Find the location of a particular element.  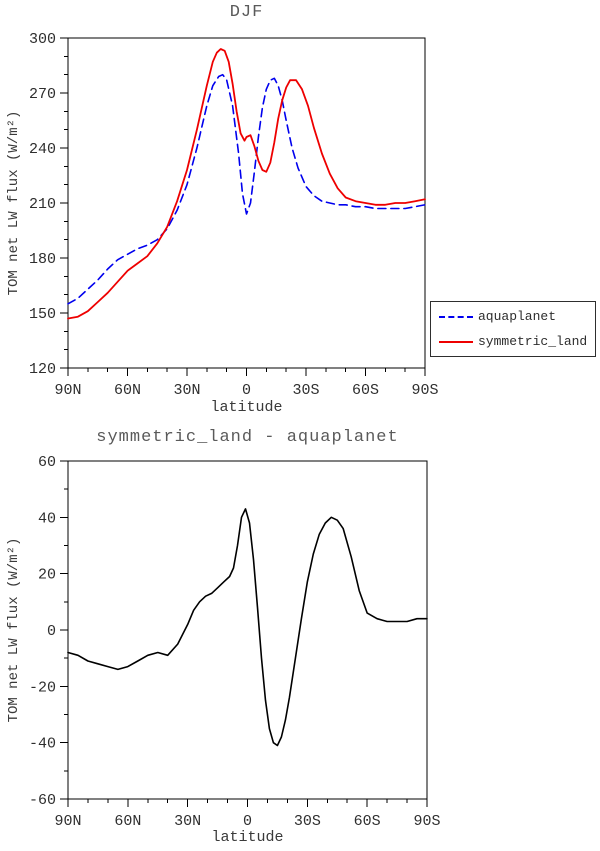

svg-text: 60 is located at coordinates (47, 462).